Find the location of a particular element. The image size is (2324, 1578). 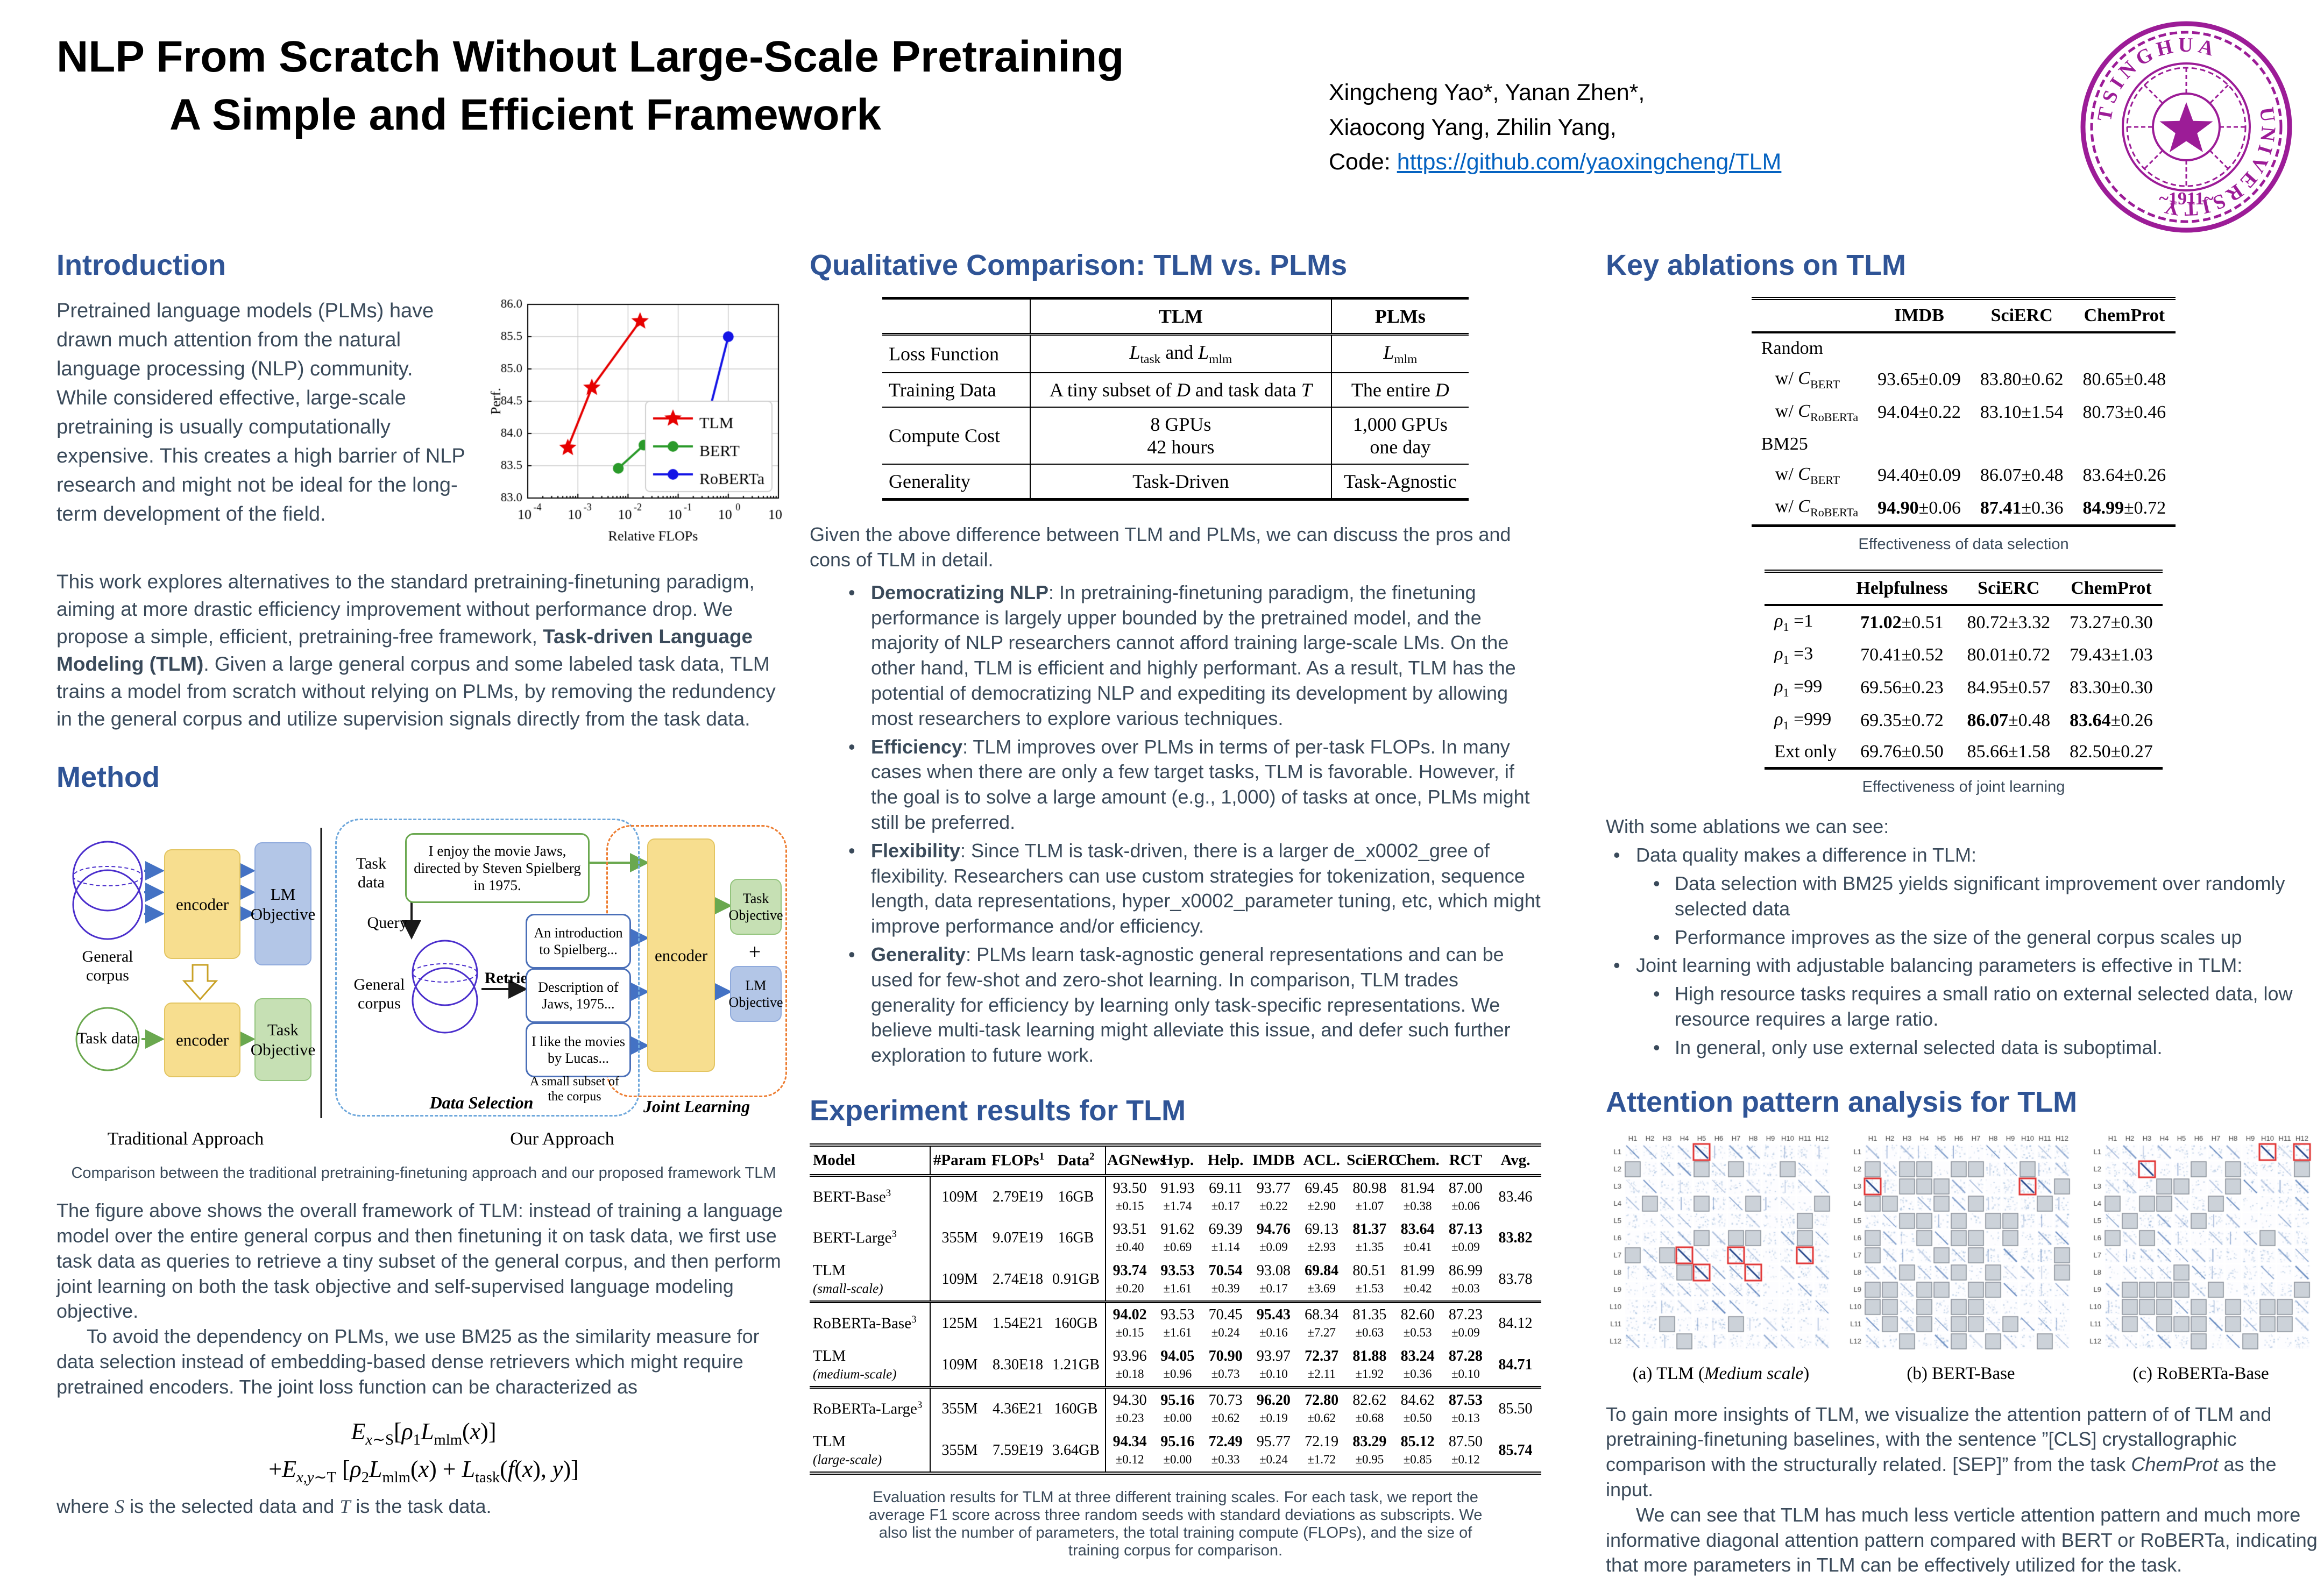

data-selection-region is located at coordinates (487, 968).